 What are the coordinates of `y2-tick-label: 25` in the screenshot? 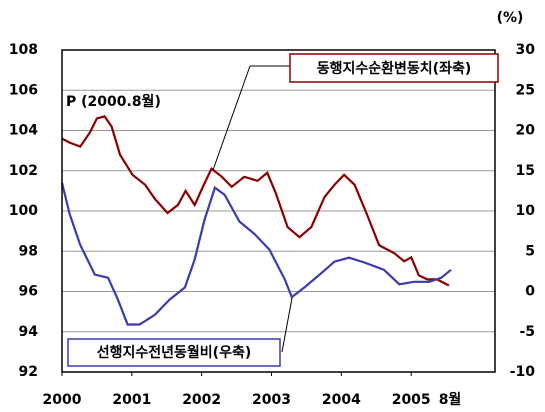 It's located at (525, 90).